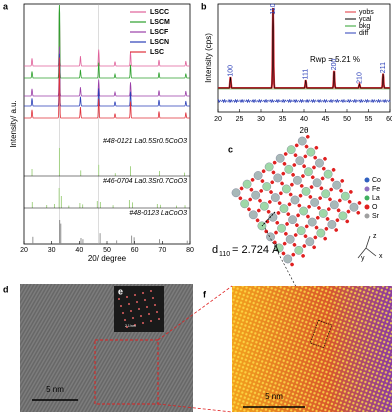  I want to click on peak-label: 100, so click(230, 71).